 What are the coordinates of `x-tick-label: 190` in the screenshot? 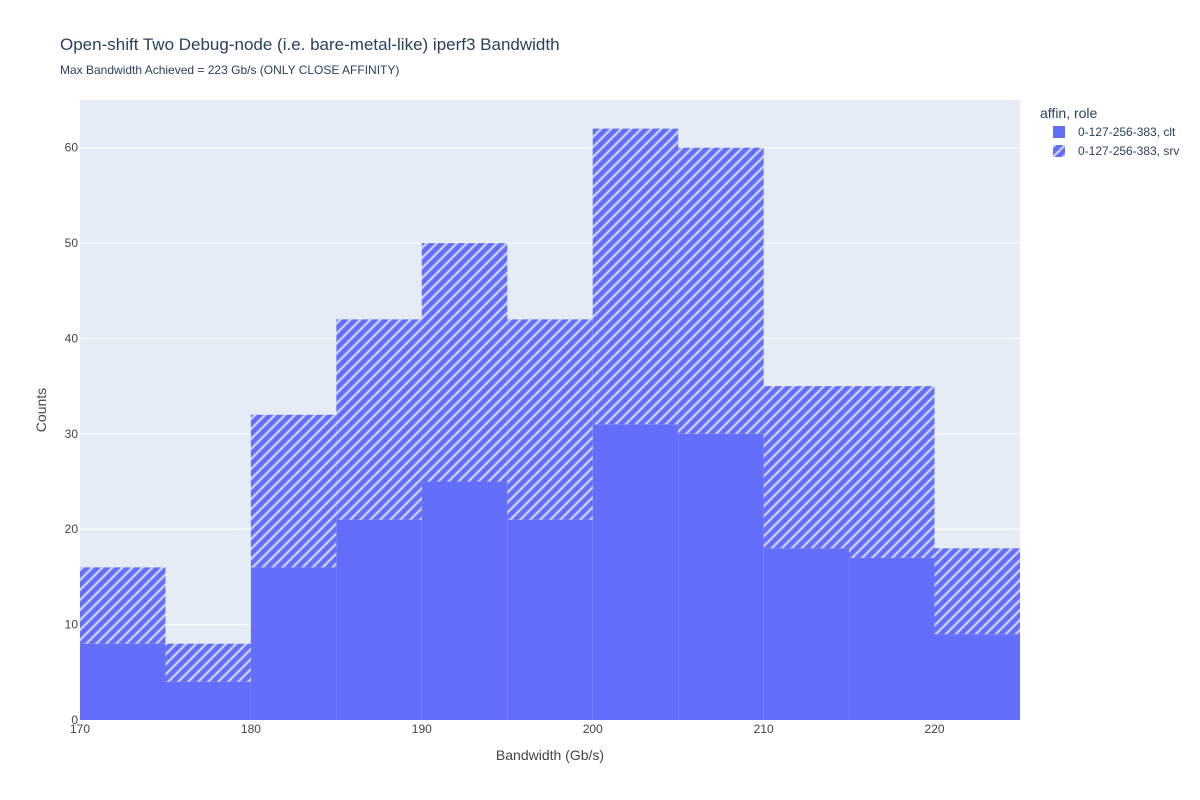 It's located at (422, 729).